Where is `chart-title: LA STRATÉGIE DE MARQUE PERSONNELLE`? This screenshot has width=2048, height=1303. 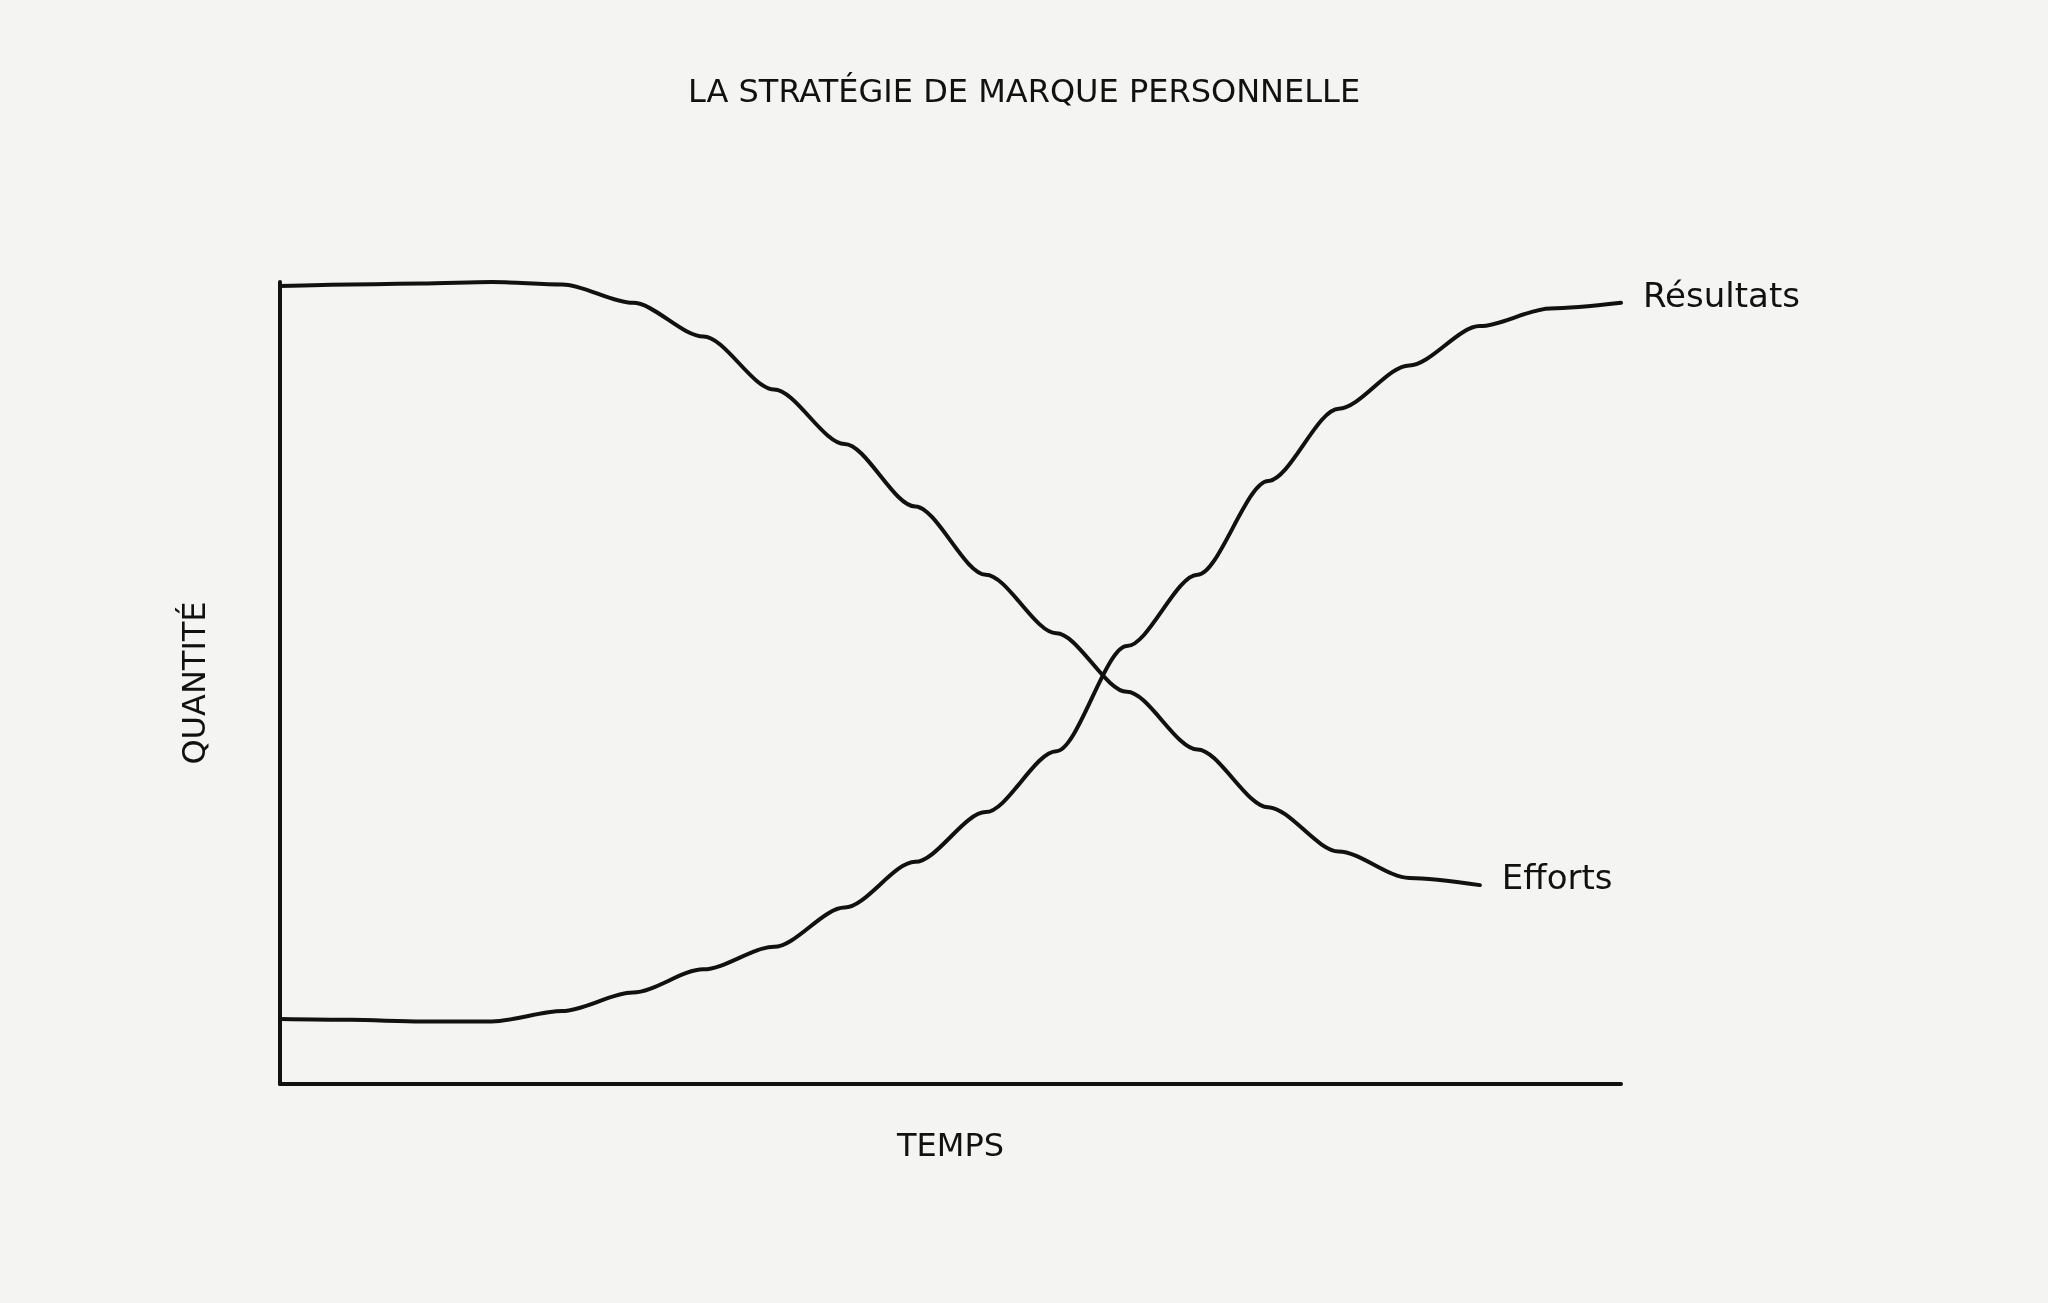 chart-title: LA STRATÉGIE DE MARQUE PERSONNELLE is located at coordinates (1024, 91).